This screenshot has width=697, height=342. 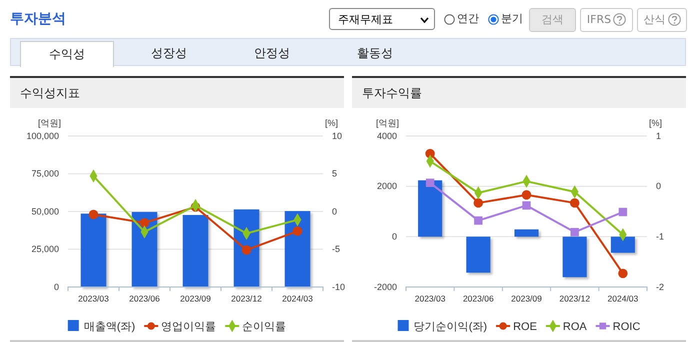 I want to click on dropdown: 주재무제표, so click(x=382, y=19).